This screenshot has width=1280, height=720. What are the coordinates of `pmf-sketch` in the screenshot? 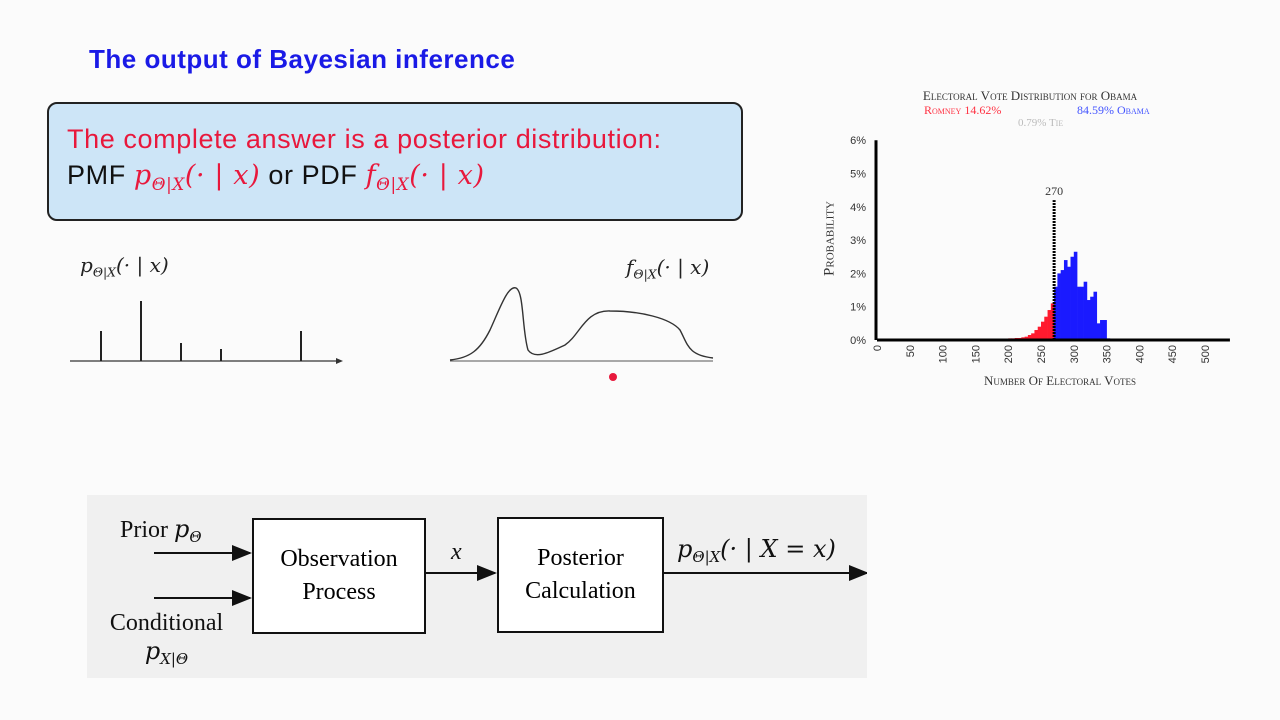 It's located at (206, 332).